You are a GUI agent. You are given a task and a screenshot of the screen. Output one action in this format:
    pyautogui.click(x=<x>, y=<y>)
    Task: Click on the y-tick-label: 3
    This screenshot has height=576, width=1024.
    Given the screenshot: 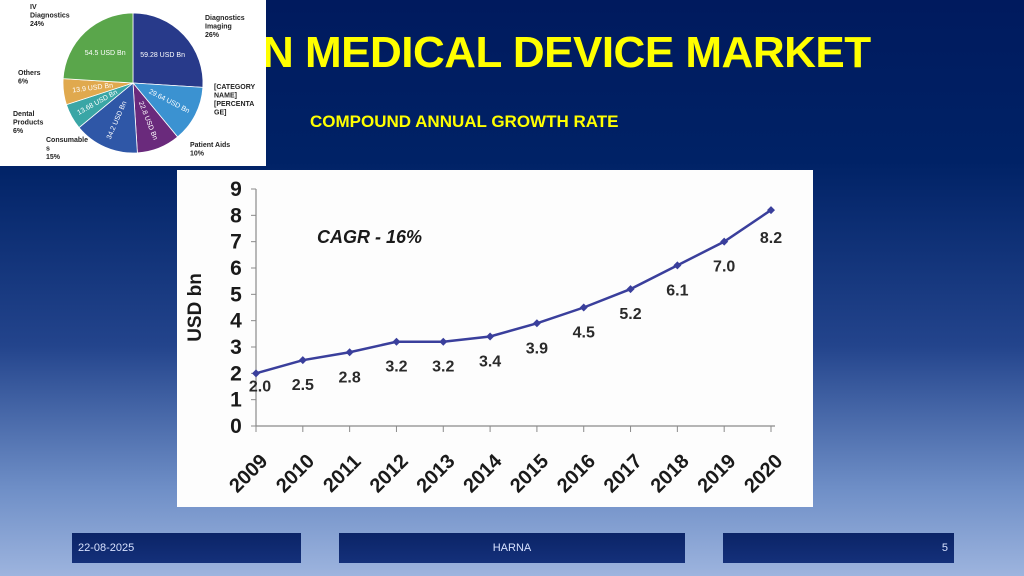 What is the action you would take?
    pyautogui.click(x=236, y=347)
    